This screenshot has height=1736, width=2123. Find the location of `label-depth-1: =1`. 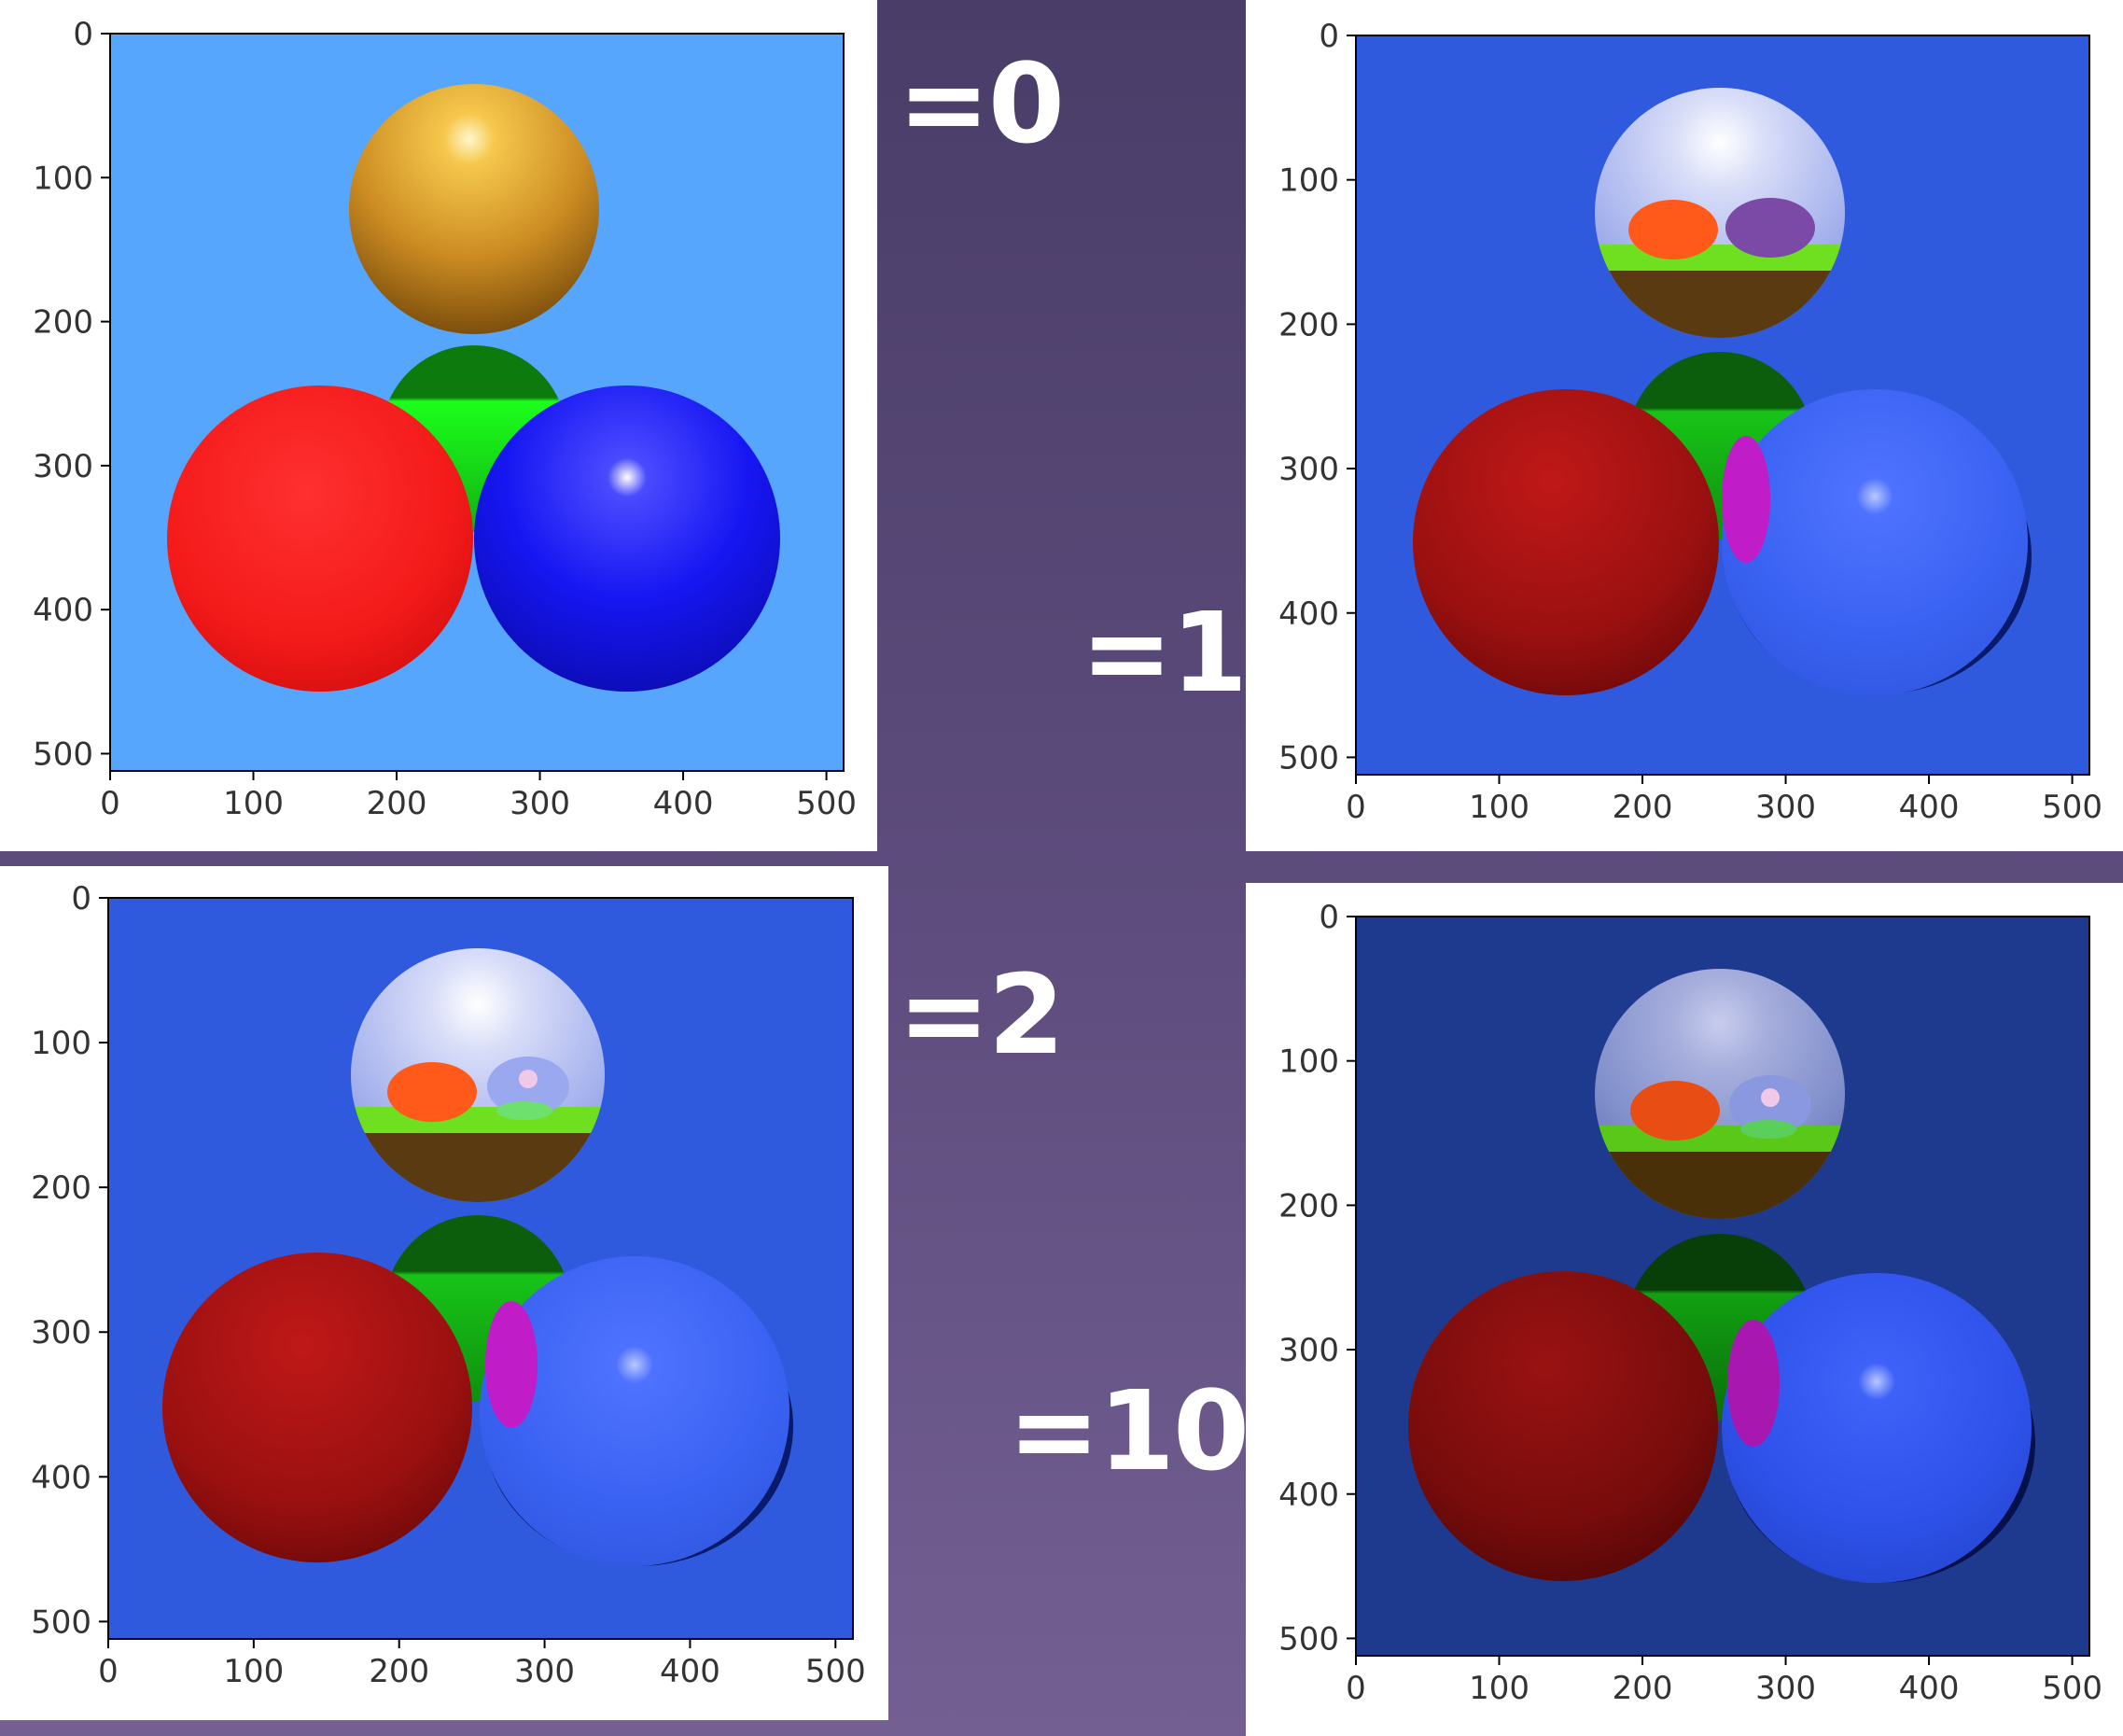

label-depth-1: =1 is located at coordinates (1164, 652).